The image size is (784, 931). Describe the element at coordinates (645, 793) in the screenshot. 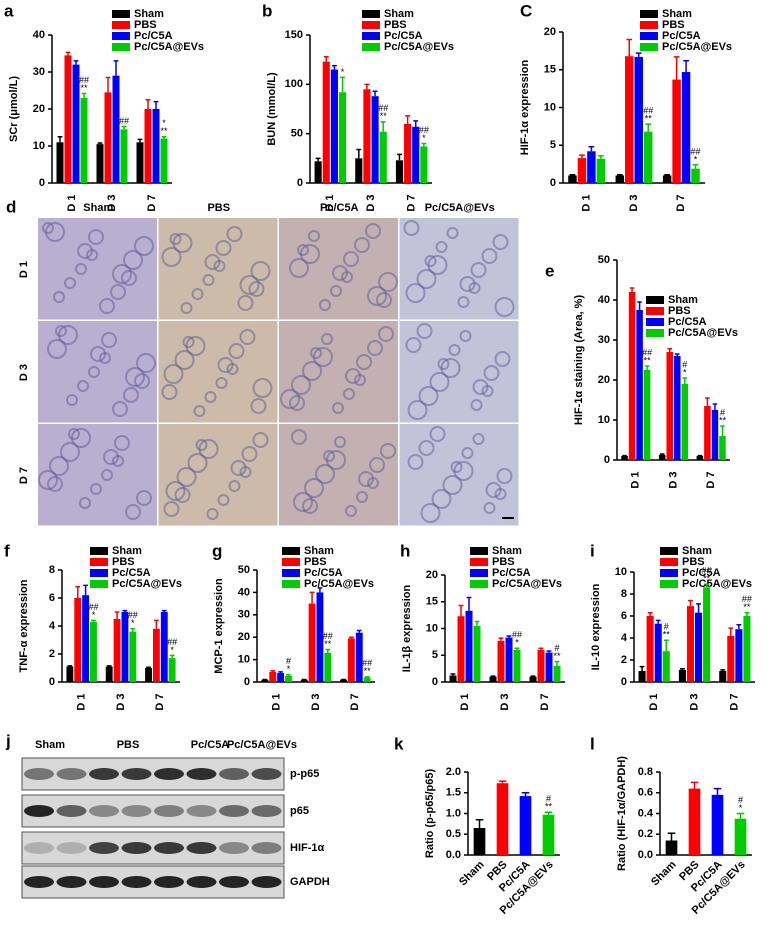

I see `y-tick-label: 0.6` at that location.